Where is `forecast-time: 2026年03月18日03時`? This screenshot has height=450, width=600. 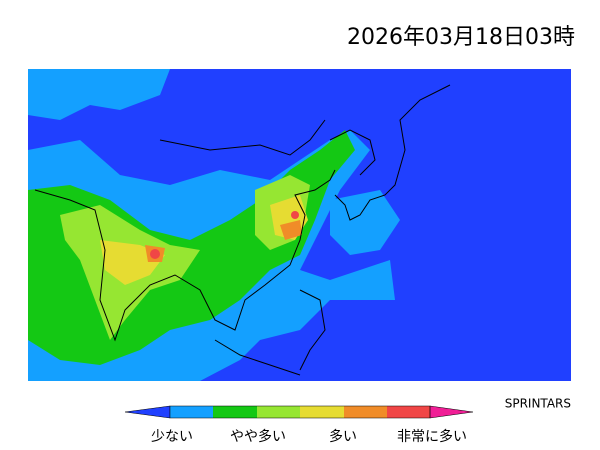 forecast-time: 2026年03月18日03時 is located at coordinates (461, 37).